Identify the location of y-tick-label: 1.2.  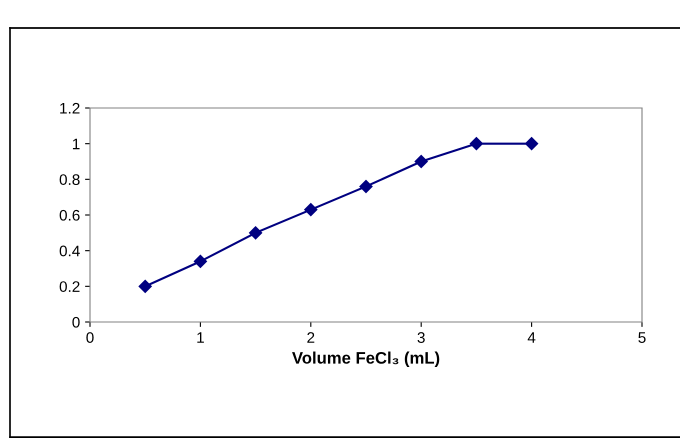
(70, 108).